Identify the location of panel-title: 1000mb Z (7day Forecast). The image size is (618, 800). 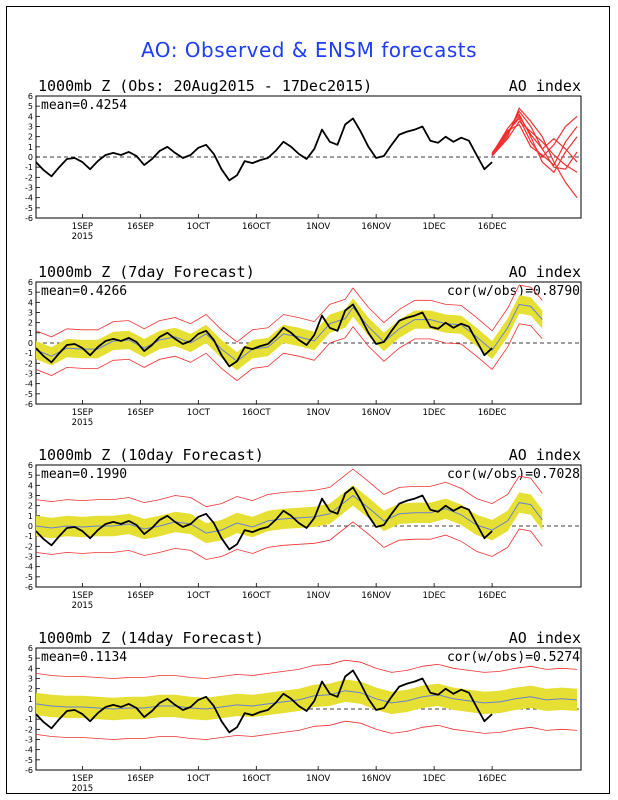
(146, 272).